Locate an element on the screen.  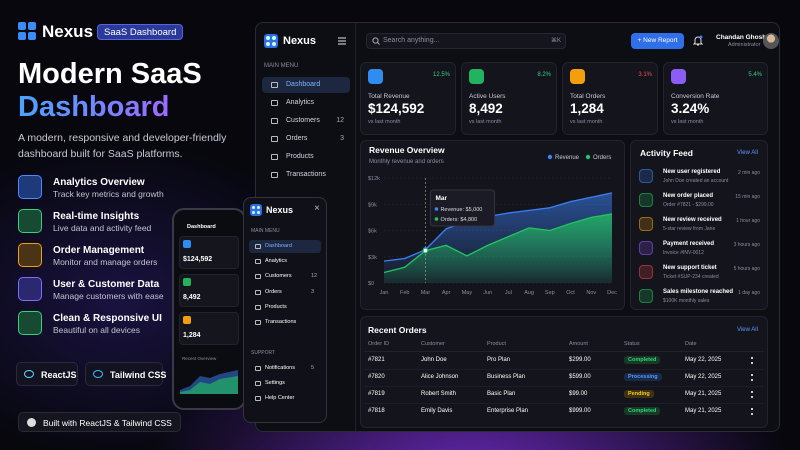
phone-stat-value: 8,492 is located at coordinates (192, 297).